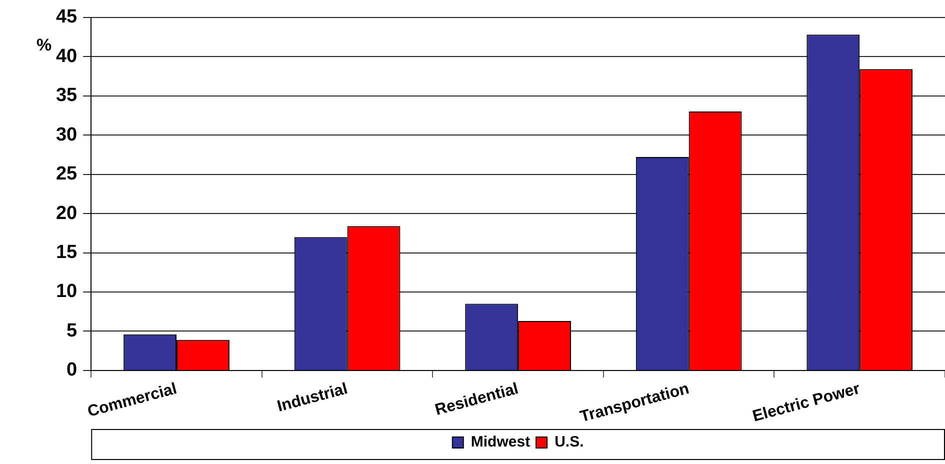  Describe the element at coordinates (72, 370) in the screenshot. I see `y-tick-label: 0` at that location.